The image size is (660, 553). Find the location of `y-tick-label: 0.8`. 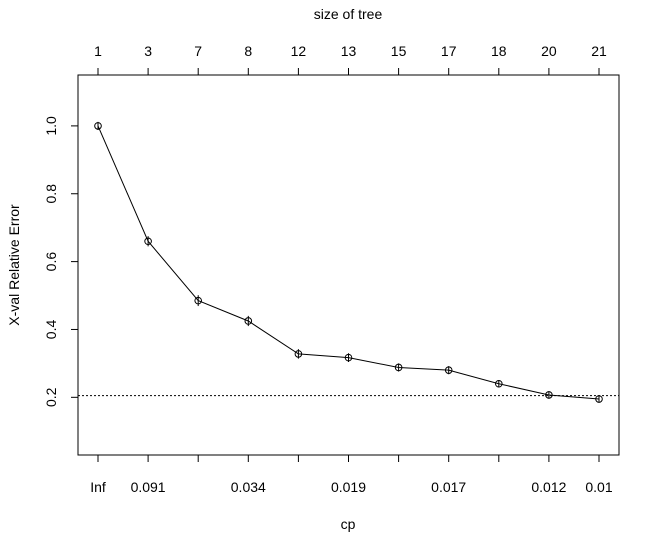

y-tick-label: 0.8 is located at coordinates (51, 194).